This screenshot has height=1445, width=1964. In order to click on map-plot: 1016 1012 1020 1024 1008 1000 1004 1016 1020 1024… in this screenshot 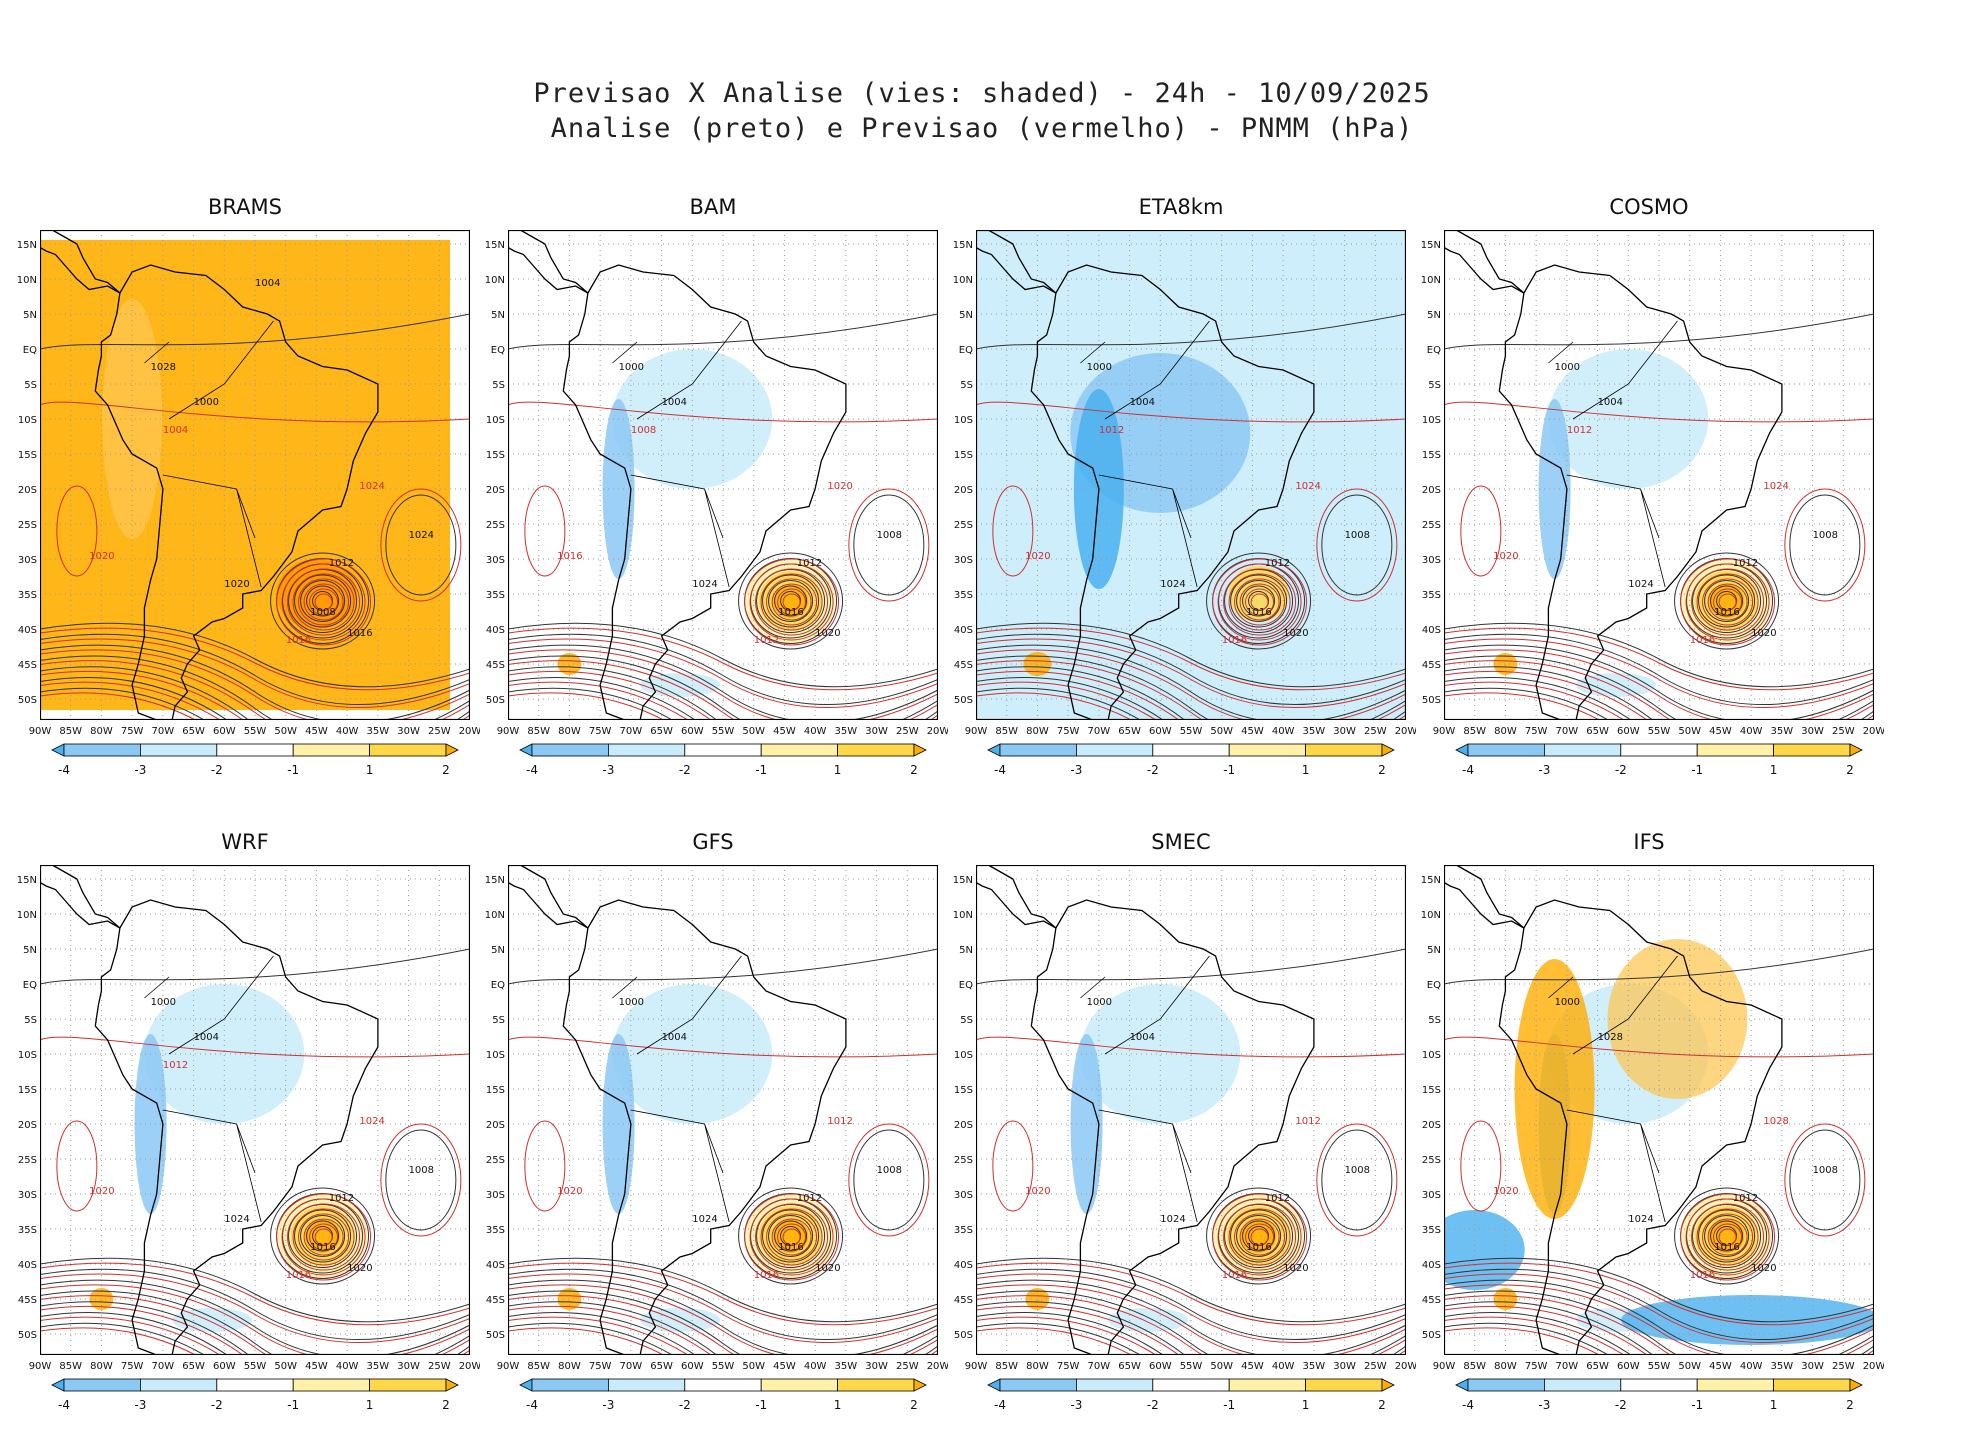, I will do `click(255, 1110)`.